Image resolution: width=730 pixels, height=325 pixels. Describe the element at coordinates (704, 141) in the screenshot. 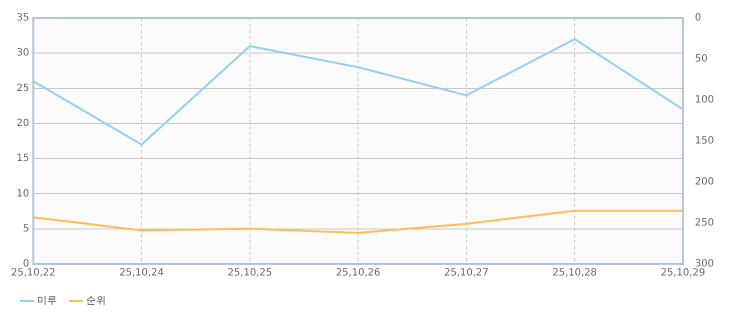

I see `y2-tick-label: 150` at that location.